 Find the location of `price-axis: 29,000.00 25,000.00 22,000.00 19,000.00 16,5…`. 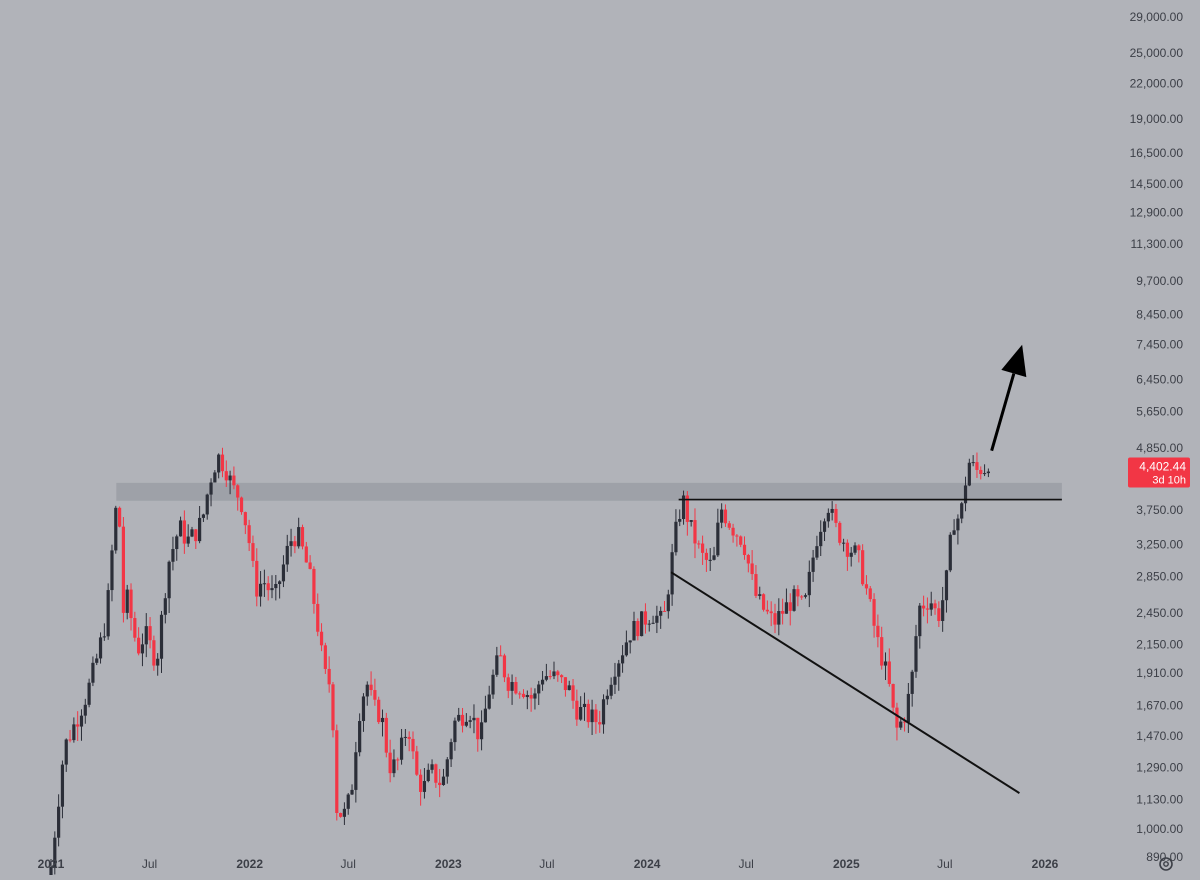

price-axis: 29,000.00 25,000.00 22,000.00 19,000.00 16,5… is located at coordinates (1157, 437).